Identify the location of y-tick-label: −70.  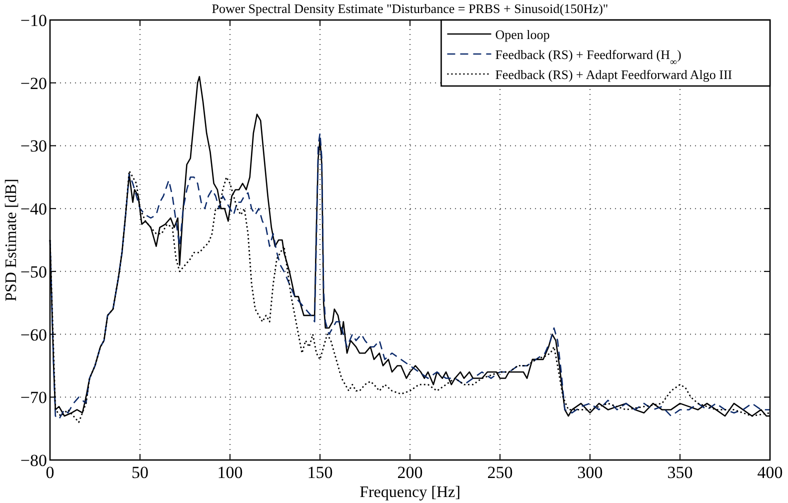
(33, 398).